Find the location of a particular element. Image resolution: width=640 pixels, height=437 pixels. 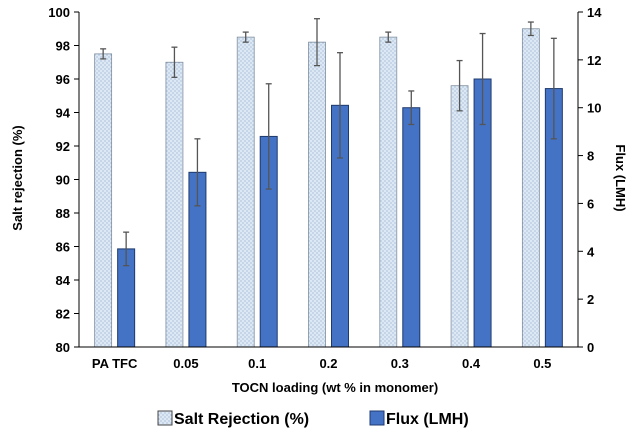

x-tick-label: PA TFC is located at coordinates (115, 363).